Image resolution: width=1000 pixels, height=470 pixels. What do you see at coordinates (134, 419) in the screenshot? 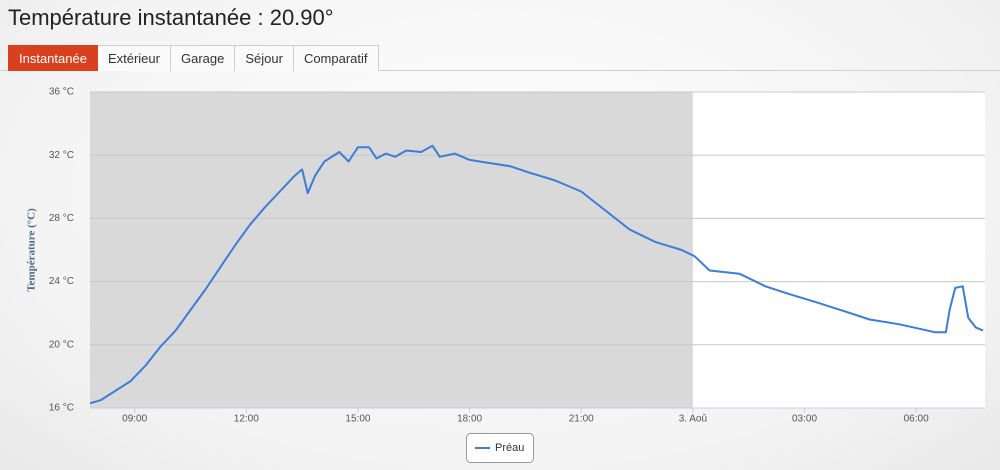
I see `x-tick-label: 09:00` at bounding box center [134, 419].